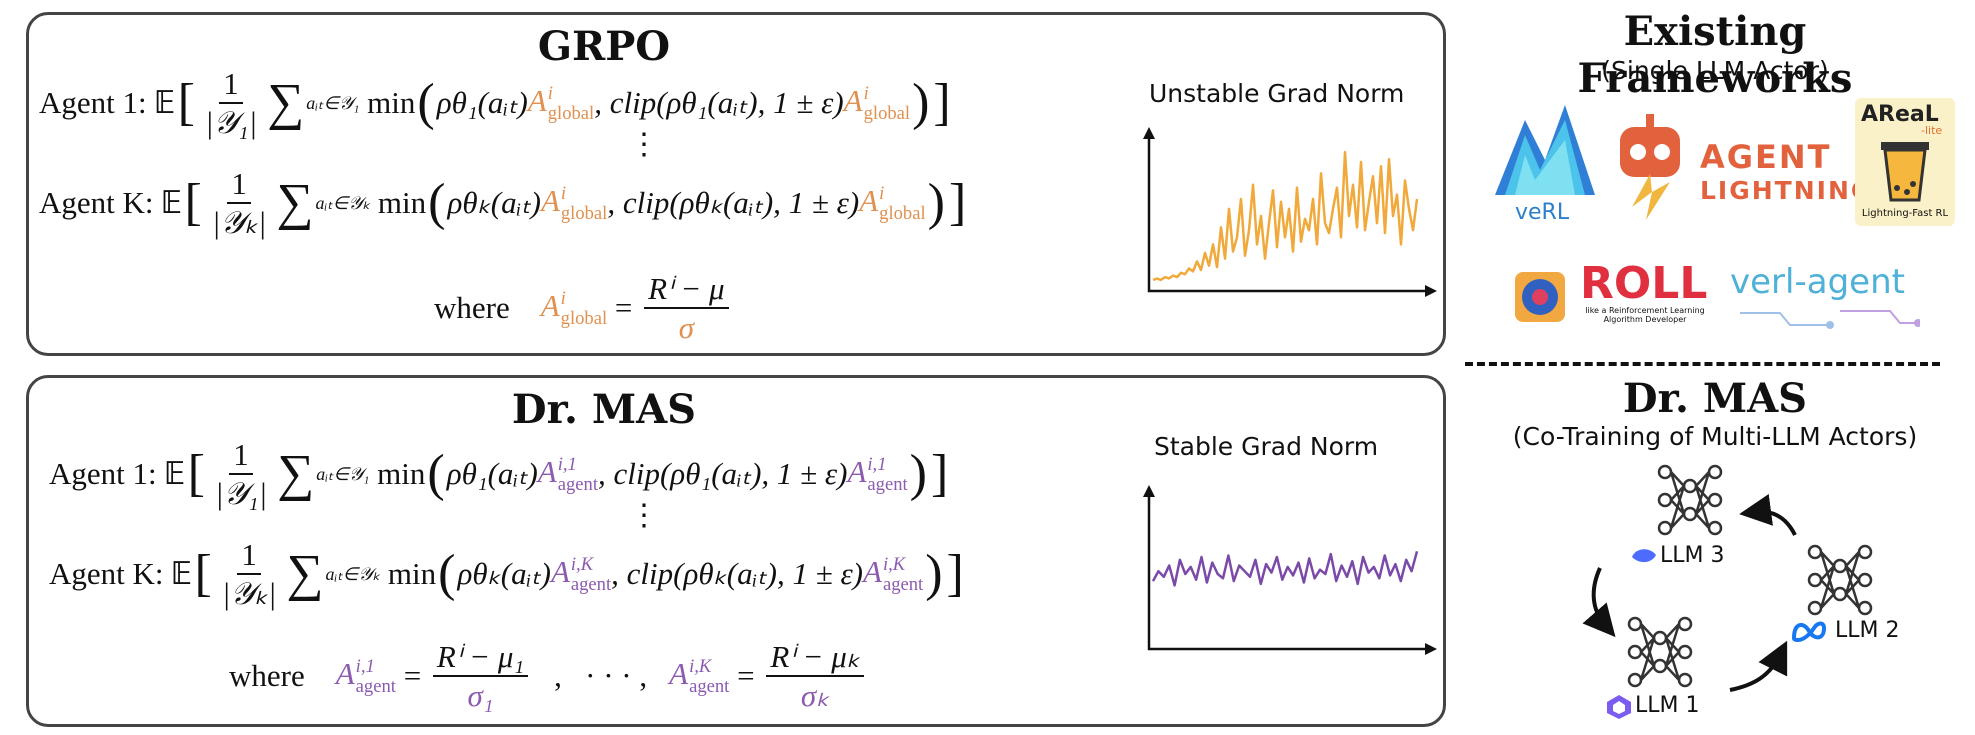  I want to click on unstable-chart-title: Unstable Grad Norm, so click(1277, 93).